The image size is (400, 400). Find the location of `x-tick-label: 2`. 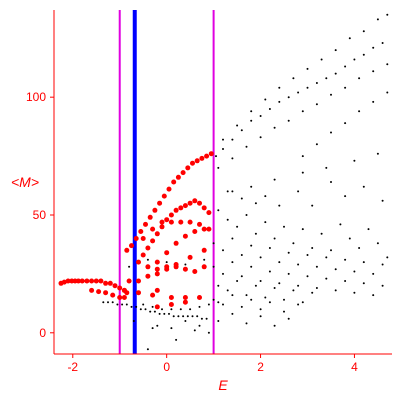

x-tick-label: 2 is located at coordinates (260, 367).